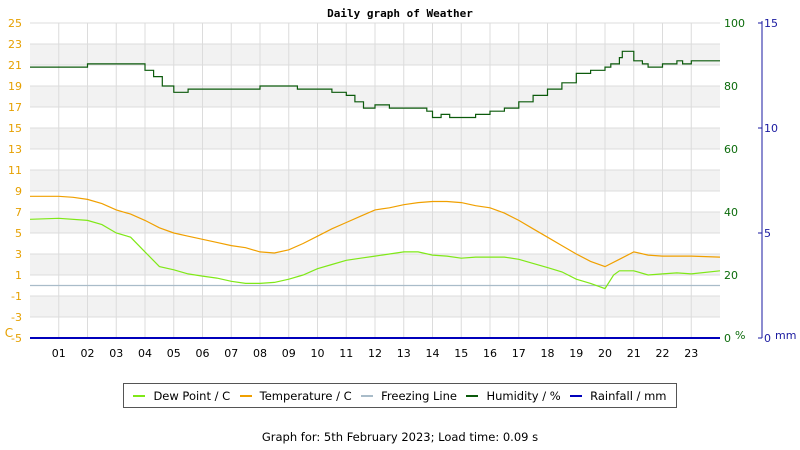 The width and height of the screenshot is (800, 450). I want to click on chart-title: Daily graph of Weather, so click(400, 13).